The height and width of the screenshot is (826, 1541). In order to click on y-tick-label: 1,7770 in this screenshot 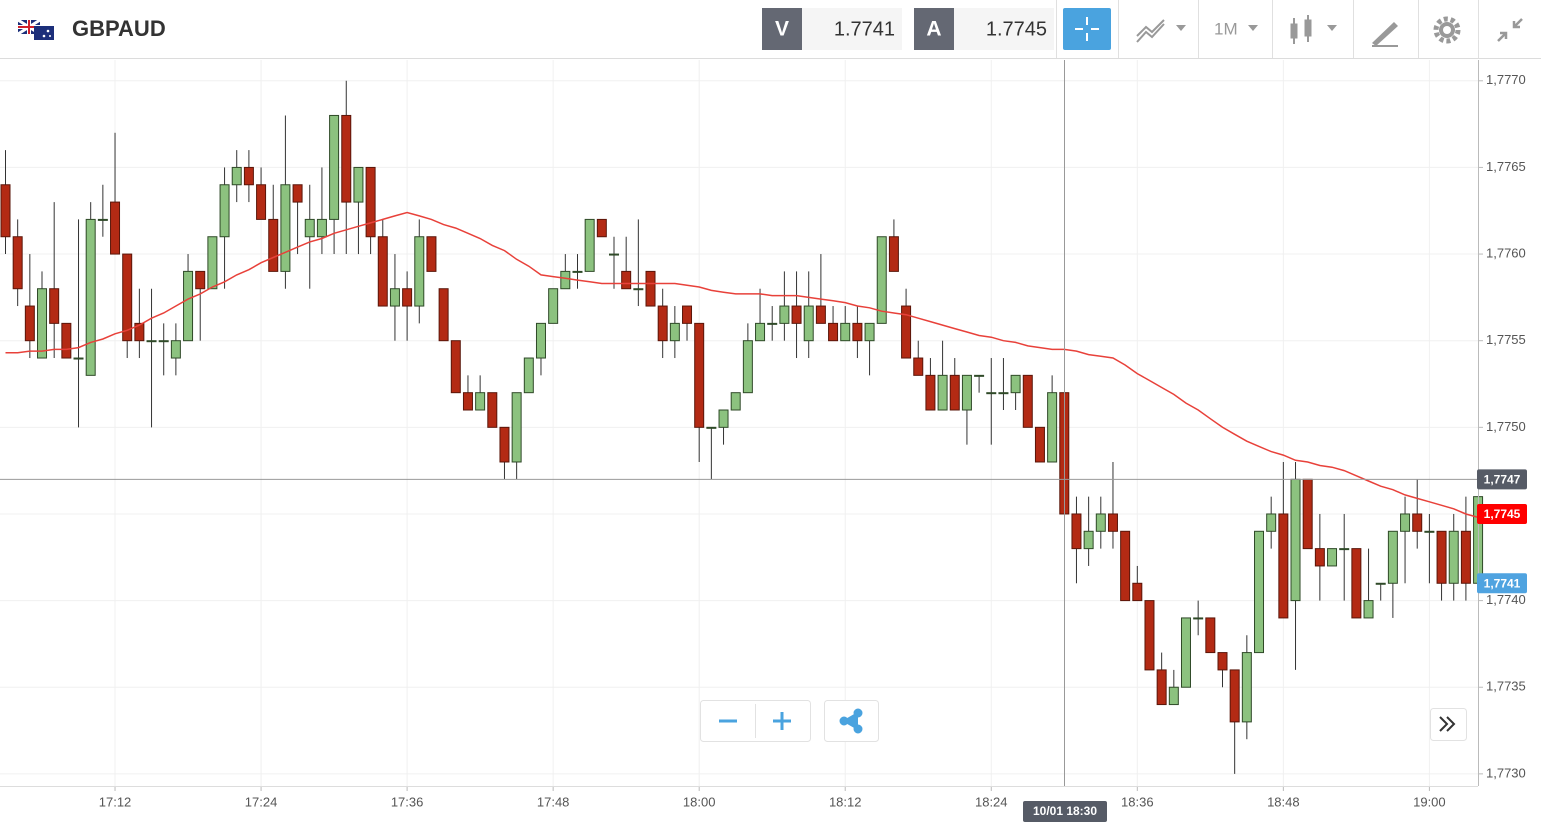, I will do `click(1506, 79)`.